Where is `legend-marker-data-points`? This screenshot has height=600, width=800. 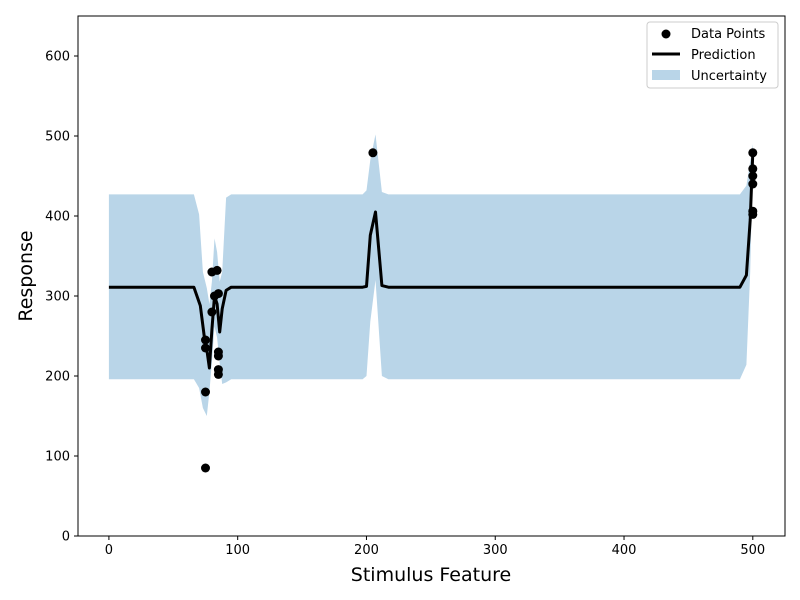 legend-marker-data-points is located at coordinates (666, 34).